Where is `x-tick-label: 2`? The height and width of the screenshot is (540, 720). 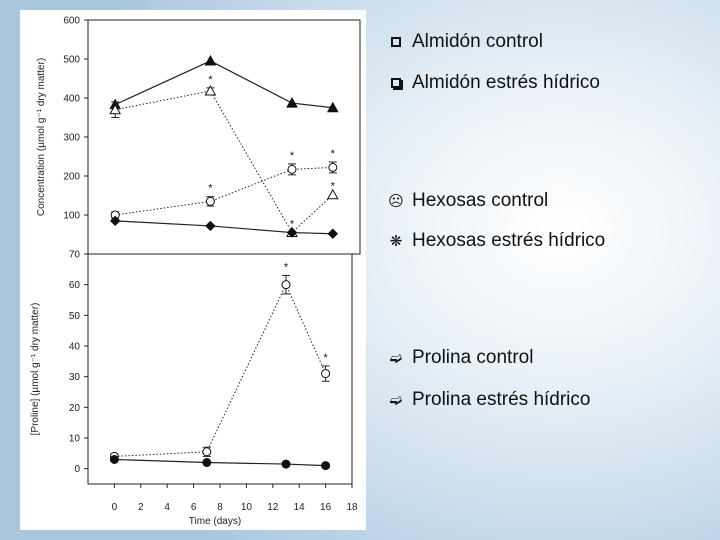
x-tick-label: 2 is located at coordinates (141, 507).